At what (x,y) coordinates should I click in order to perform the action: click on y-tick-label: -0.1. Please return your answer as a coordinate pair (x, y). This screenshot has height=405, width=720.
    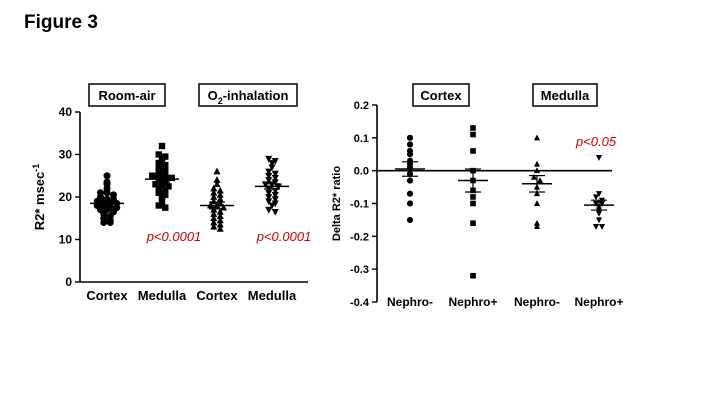
    Looking at the image, I should click on (359, 205).